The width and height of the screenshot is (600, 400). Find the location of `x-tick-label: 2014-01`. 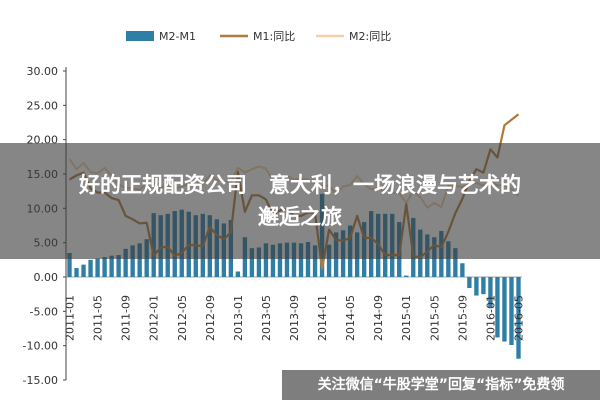

x-tick-label: 2014-01 is located at coordinates (322, 318).